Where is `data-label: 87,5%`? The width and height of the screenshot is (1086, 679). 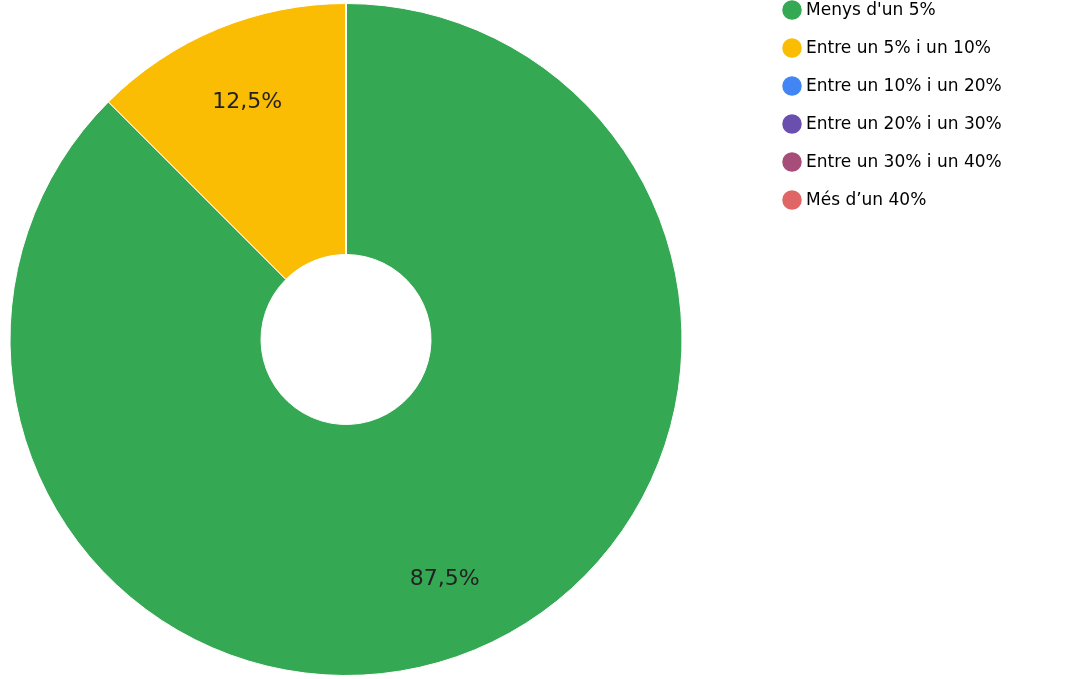 data-label: 87,5% is located at coordinates (444, 577).